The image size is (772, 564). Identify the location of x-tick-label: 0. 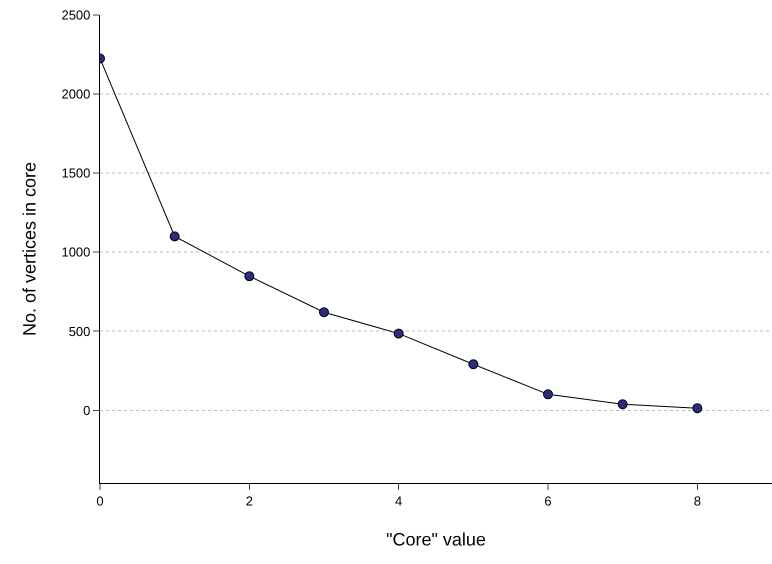
(100, 501).